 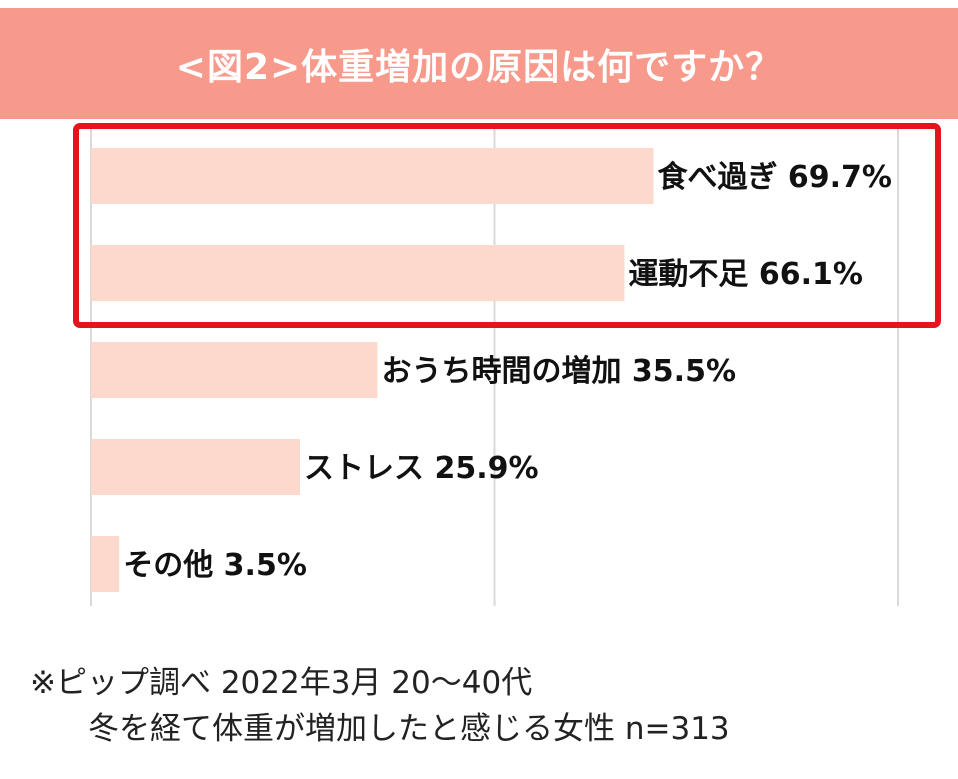 What do you see at coordinates (215, 565) in the screenshot?
I see `bar-label-4: その他 3.5%` at bounding box center [215, 565].